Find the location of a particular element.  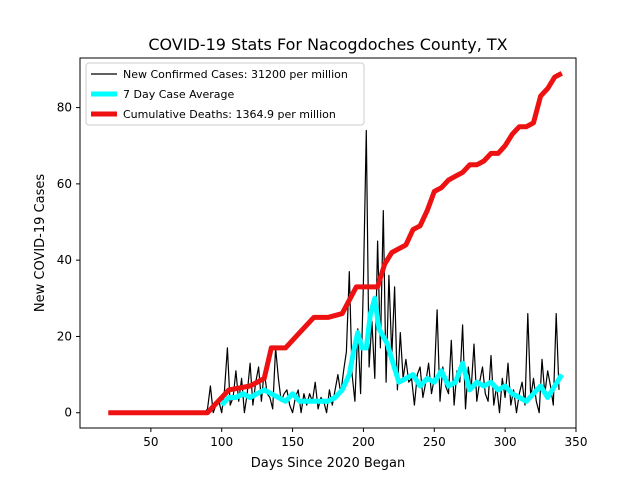

x-tick-label: 250 is located at coordinates (434, 442).